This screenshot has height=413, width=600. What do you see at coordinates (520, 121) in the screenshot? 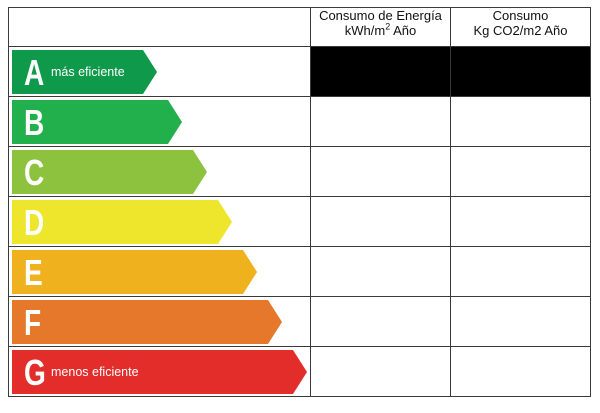
I see `co2-value-cell-b` at bounding box center [520, 121].